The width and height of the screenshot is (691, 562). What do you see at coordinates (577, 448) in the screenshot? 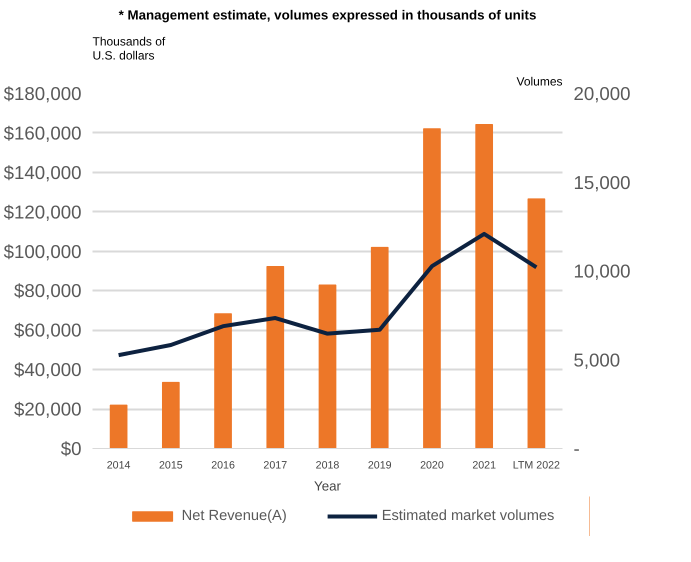
I see `y2-tick-label: -` at bounding box center [577, 448].